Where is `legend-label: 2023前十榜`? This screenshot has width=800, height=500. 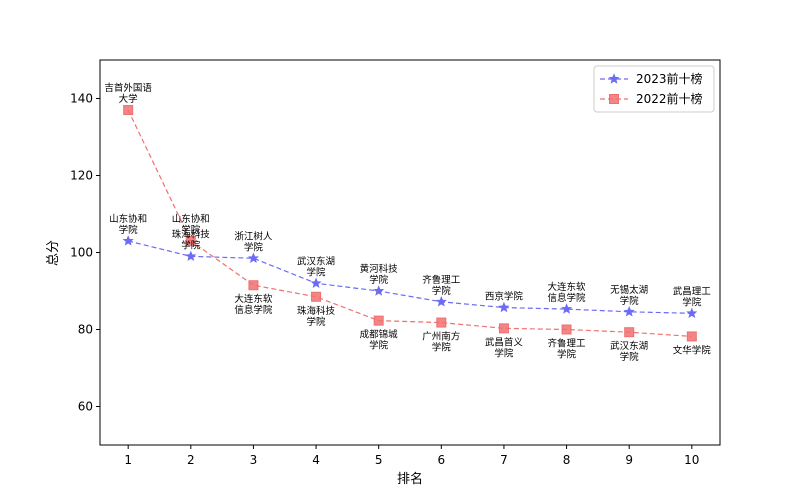
legend-label: 2023前十榜 is located at coordinates (669, 78).